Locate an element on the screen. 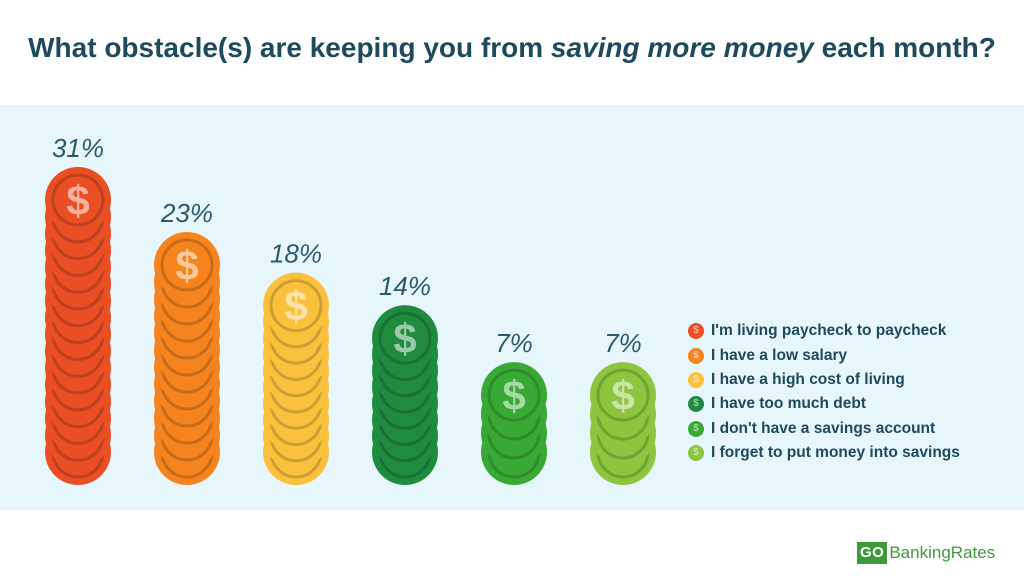 Image resolution: width=1024 pixels, height=576 pixels. value-label: 23% is located at coordinates (186, 213).